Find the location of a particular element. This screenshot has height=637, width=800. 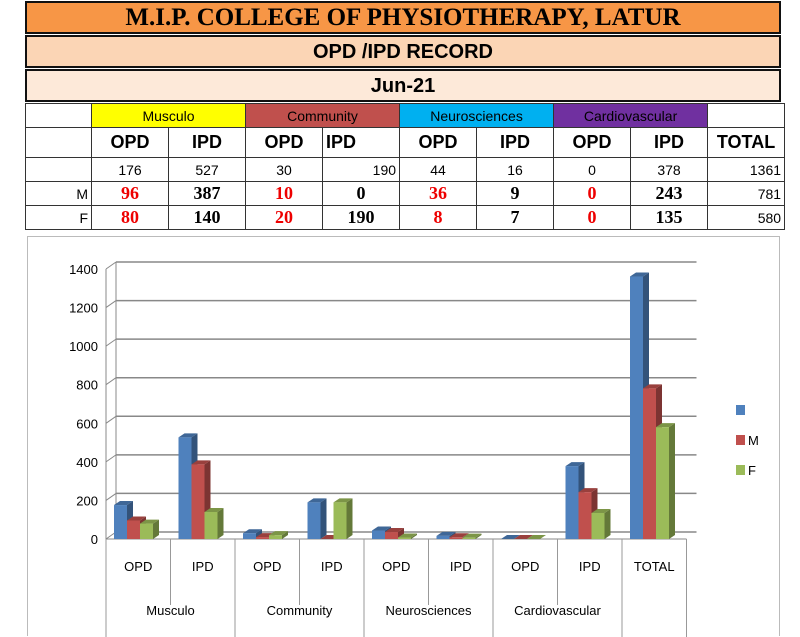

x-category-label: IPD is located at coordinates (332, 566).